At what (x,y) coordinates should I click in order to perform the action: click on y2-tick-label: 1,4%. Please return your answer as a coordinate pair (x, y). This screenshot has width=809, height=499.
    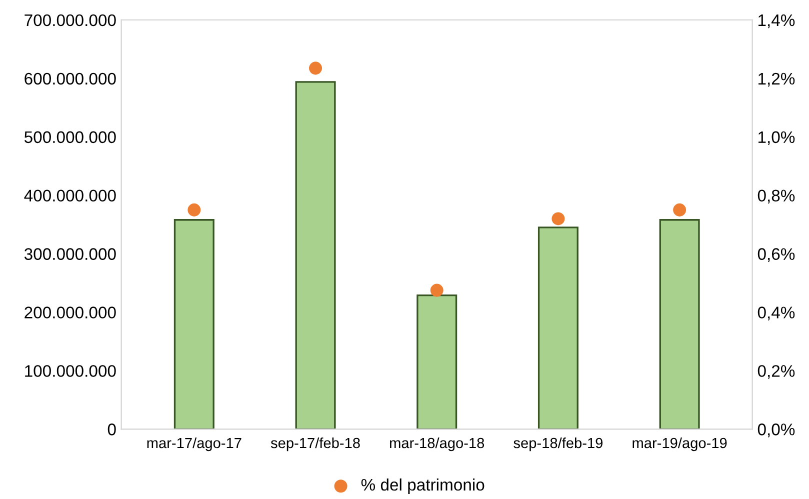
    Looking at the image, I should click on (776, 21).